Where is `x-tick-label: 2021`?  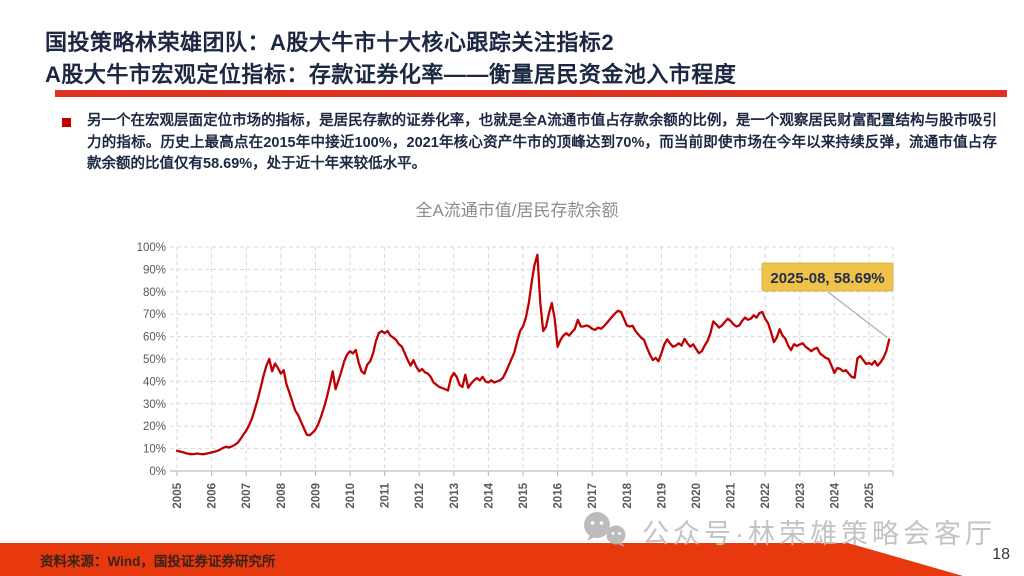
x-tick-label: 2021 is located at coordinates (732, 495).